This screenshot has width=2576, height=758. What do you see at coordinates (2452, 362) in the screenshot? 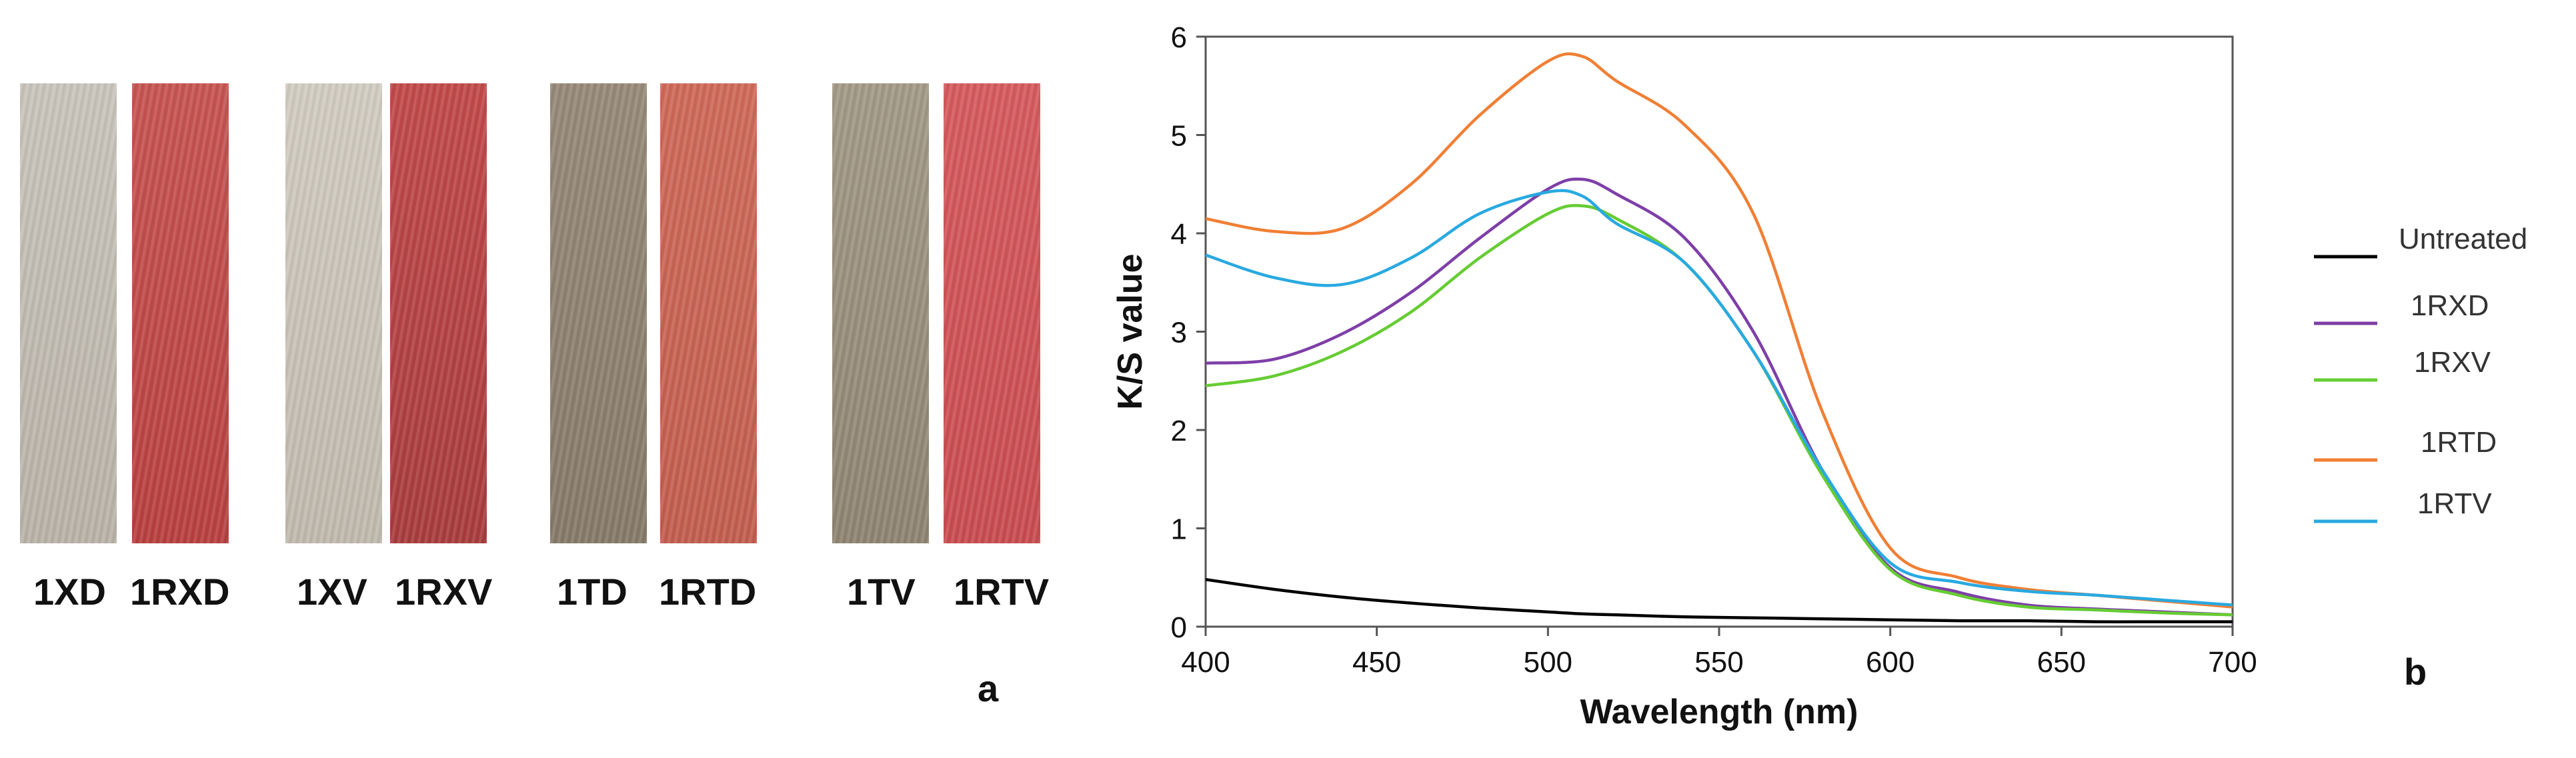
I see `legend-label-1rxv: 1RXV` at bounding box center [2452, 362].